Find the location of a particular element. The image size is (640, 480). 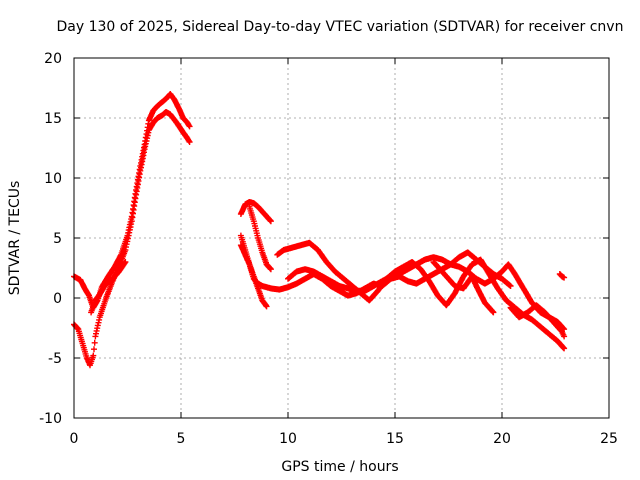

x-axis-label: GPS time / hours is located at coordinates (339, 467).